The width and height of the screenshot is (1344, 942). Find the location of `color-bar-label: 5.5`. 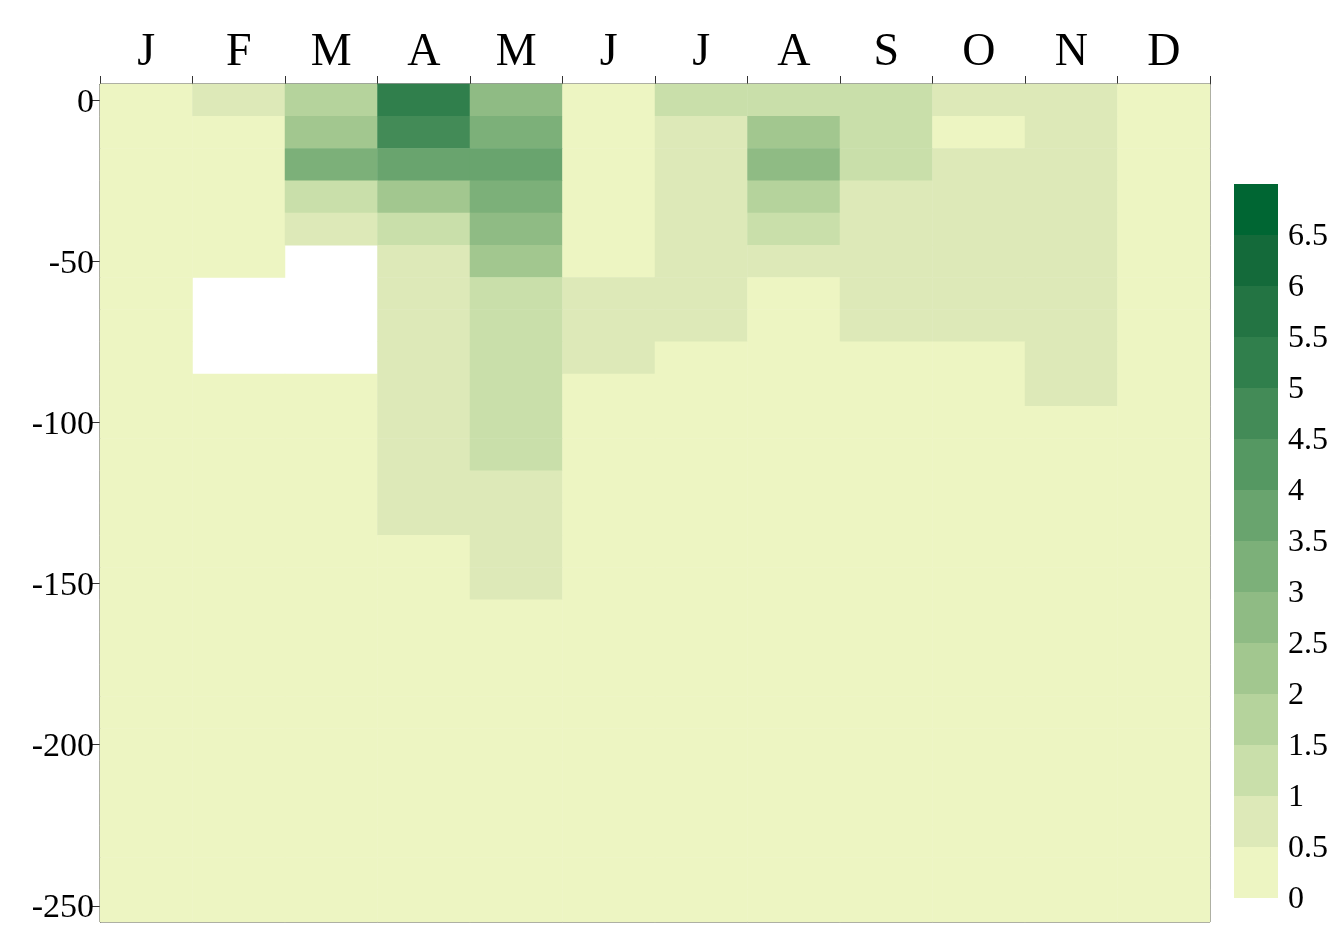

color-bar-label: 5.5 is located at coordinates (1308, 336).